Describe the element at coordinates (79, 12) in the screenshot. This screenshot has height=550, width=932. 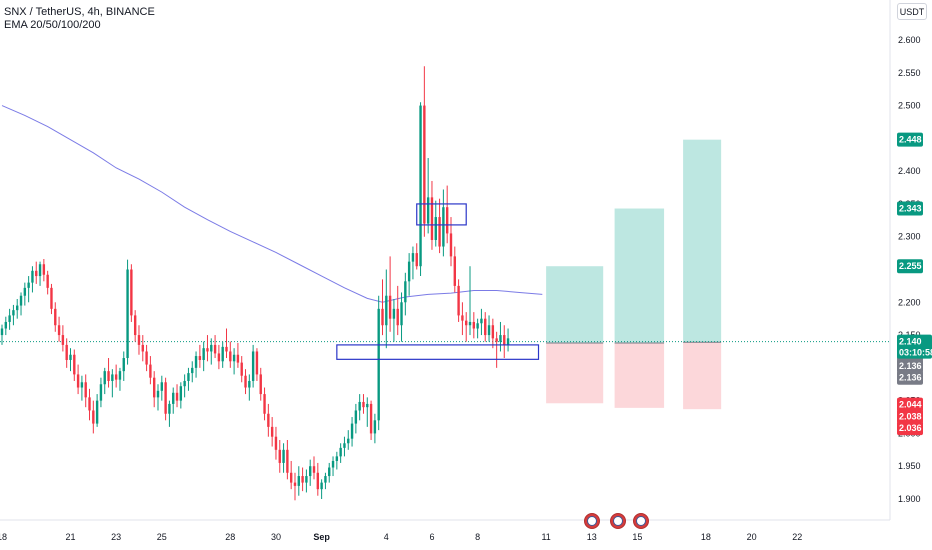
I see `symbol-title: SNX / TetherUS, 4h, BINANCE` at that location.